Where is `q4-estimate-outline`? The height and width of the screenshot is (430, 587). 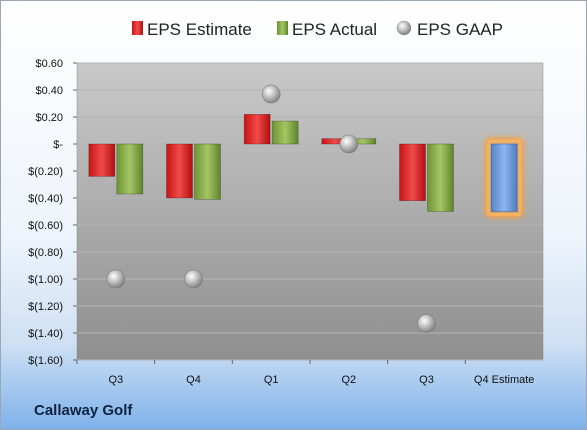 q4-estimate-outline is located at coordinates (504, 177).